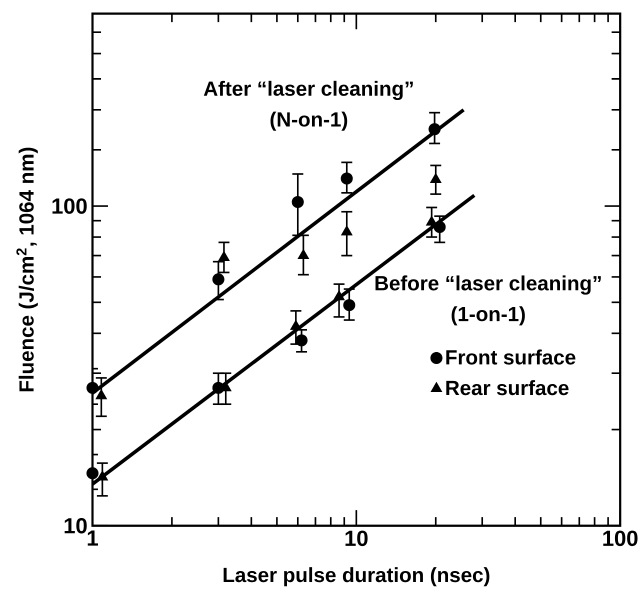 The width and height of the screenshot is (643, 599). Describe the element at coordinates (357, 576) in the screenshot. I see `x-axis-title: Laser pulse duration (nsec)` at that location.